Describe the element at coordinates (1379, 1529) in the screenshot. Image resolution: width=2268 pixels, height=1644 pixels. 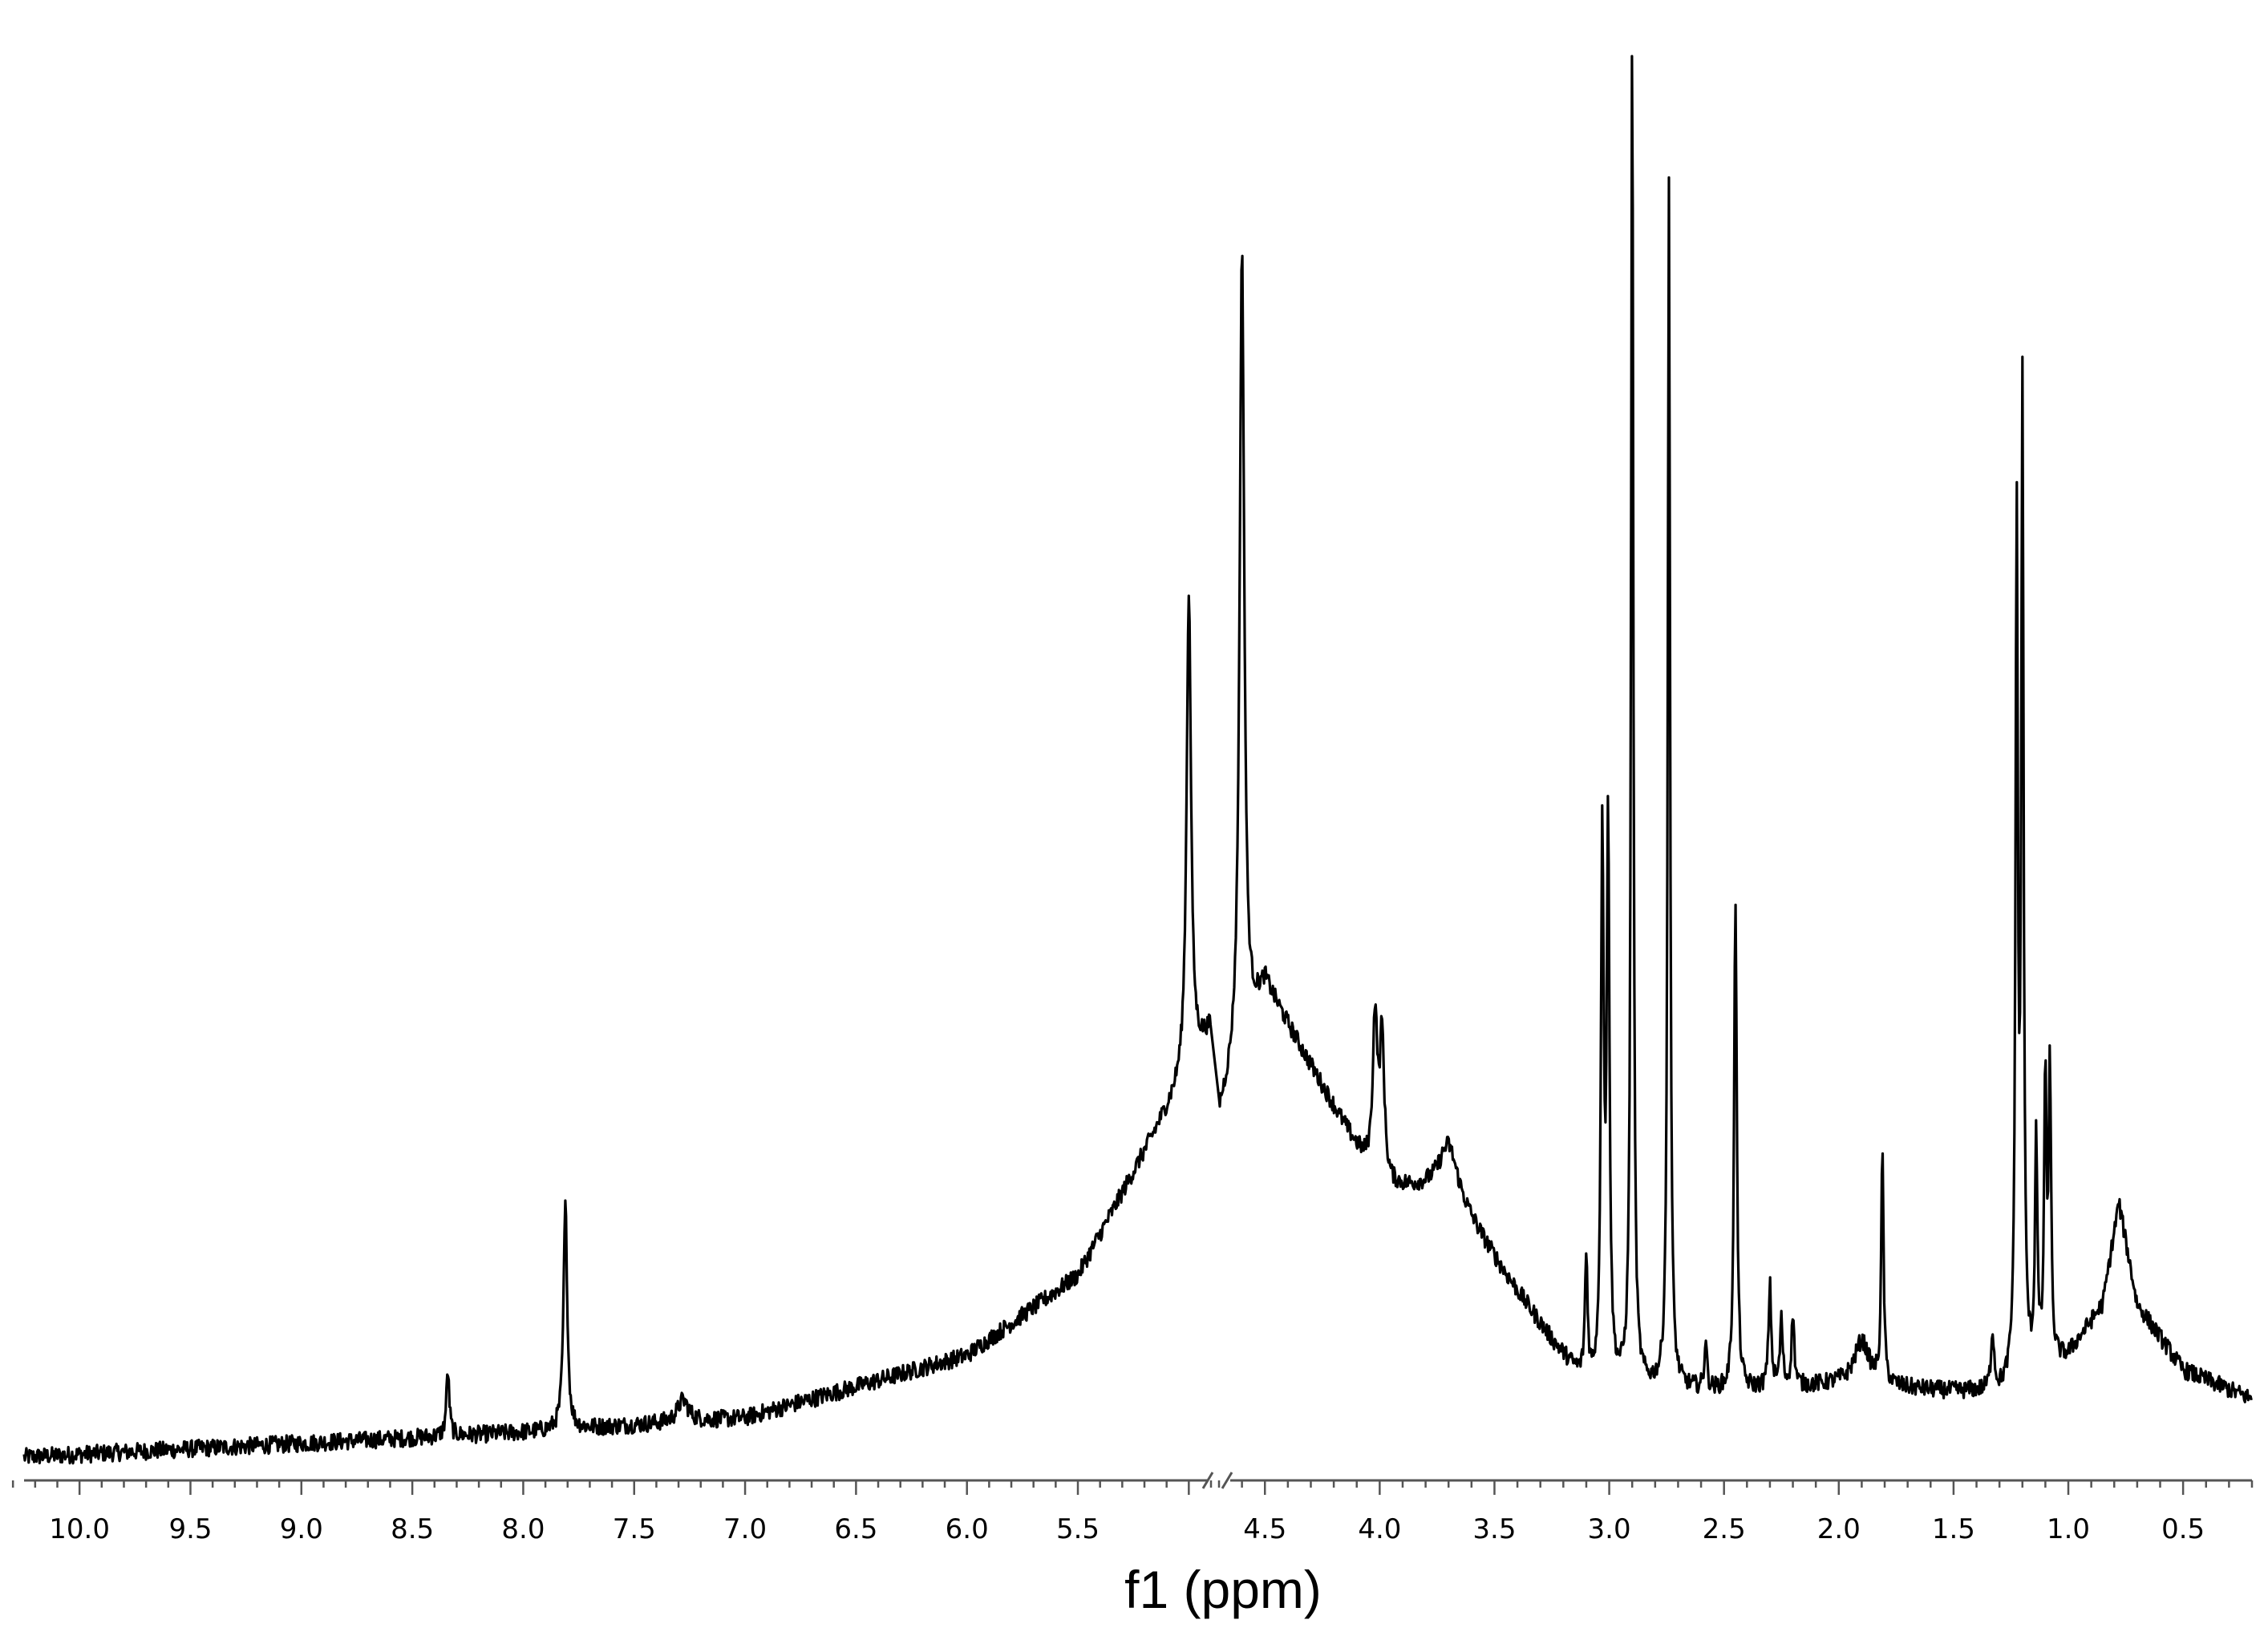
I see `x-tick-label: 4.0` at that location.